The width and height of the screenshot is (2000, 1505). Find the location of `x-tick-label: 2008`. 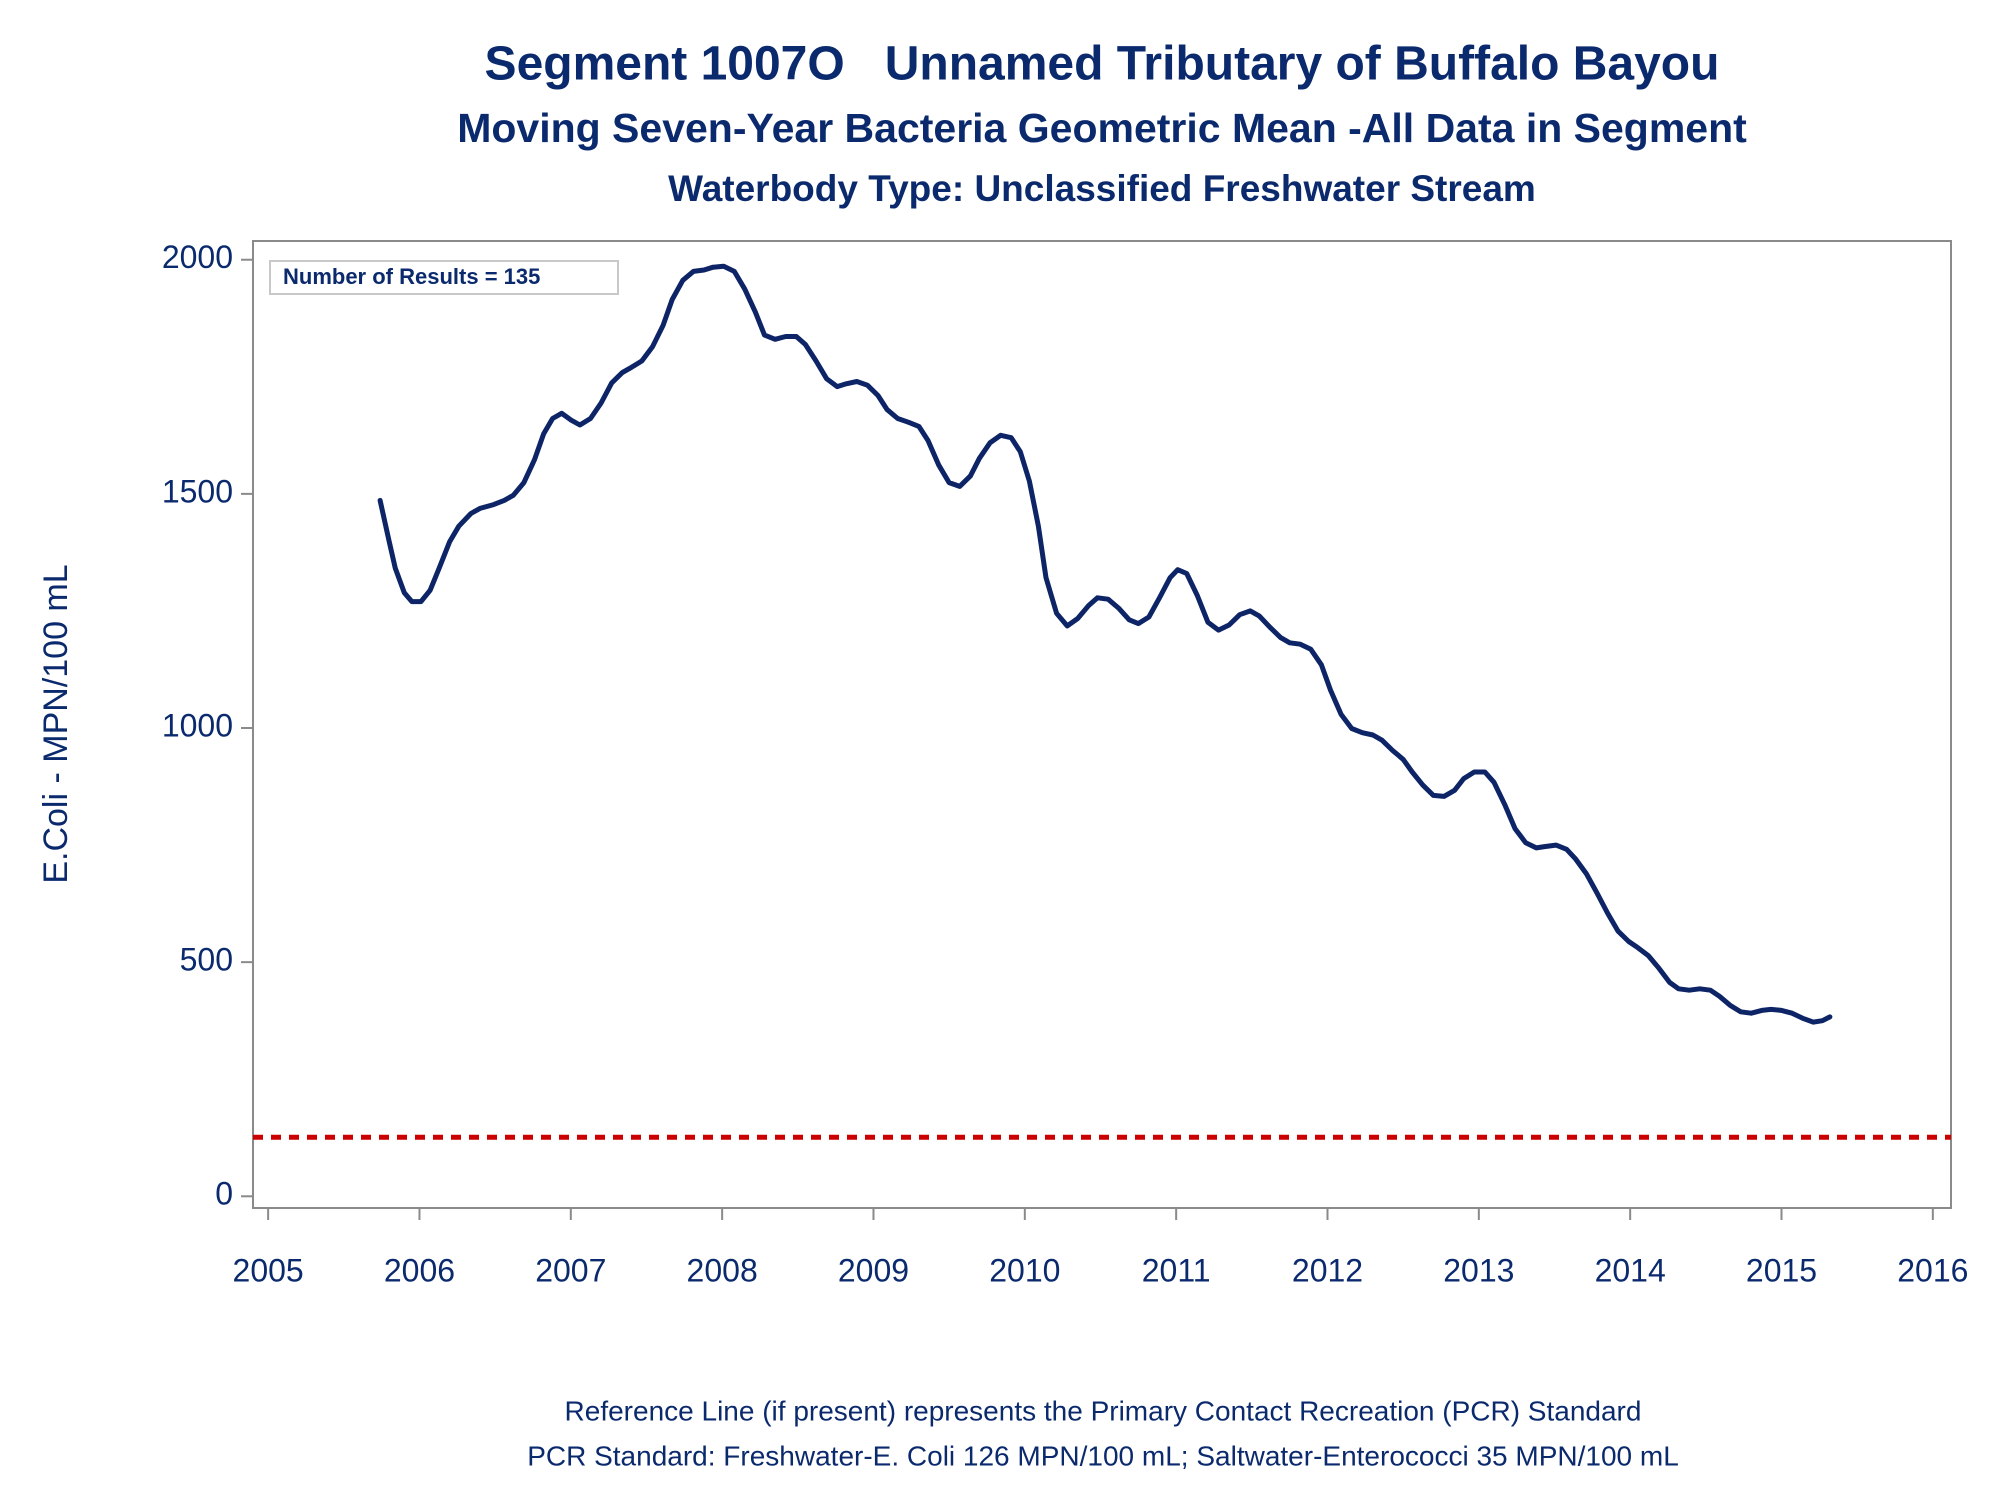

x-tick-label: 2008 is located at coordinates (722, 1270).